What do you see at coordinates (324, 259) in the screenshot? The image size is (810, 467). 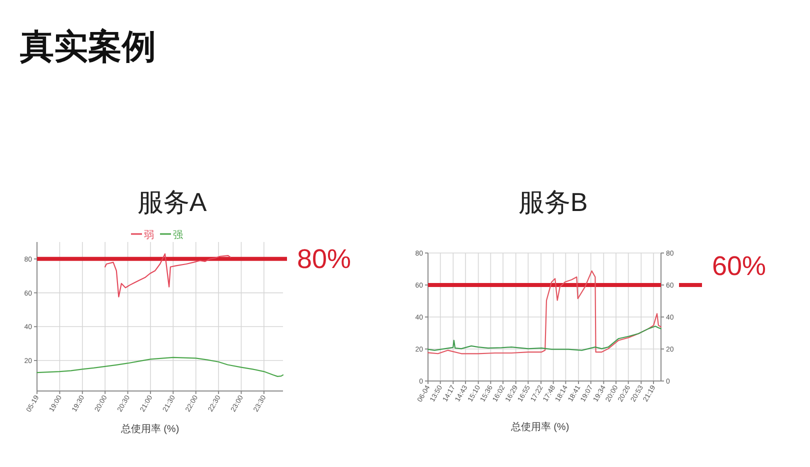 I see `ref-line-label: 80%` at bounding box center [324, 259].